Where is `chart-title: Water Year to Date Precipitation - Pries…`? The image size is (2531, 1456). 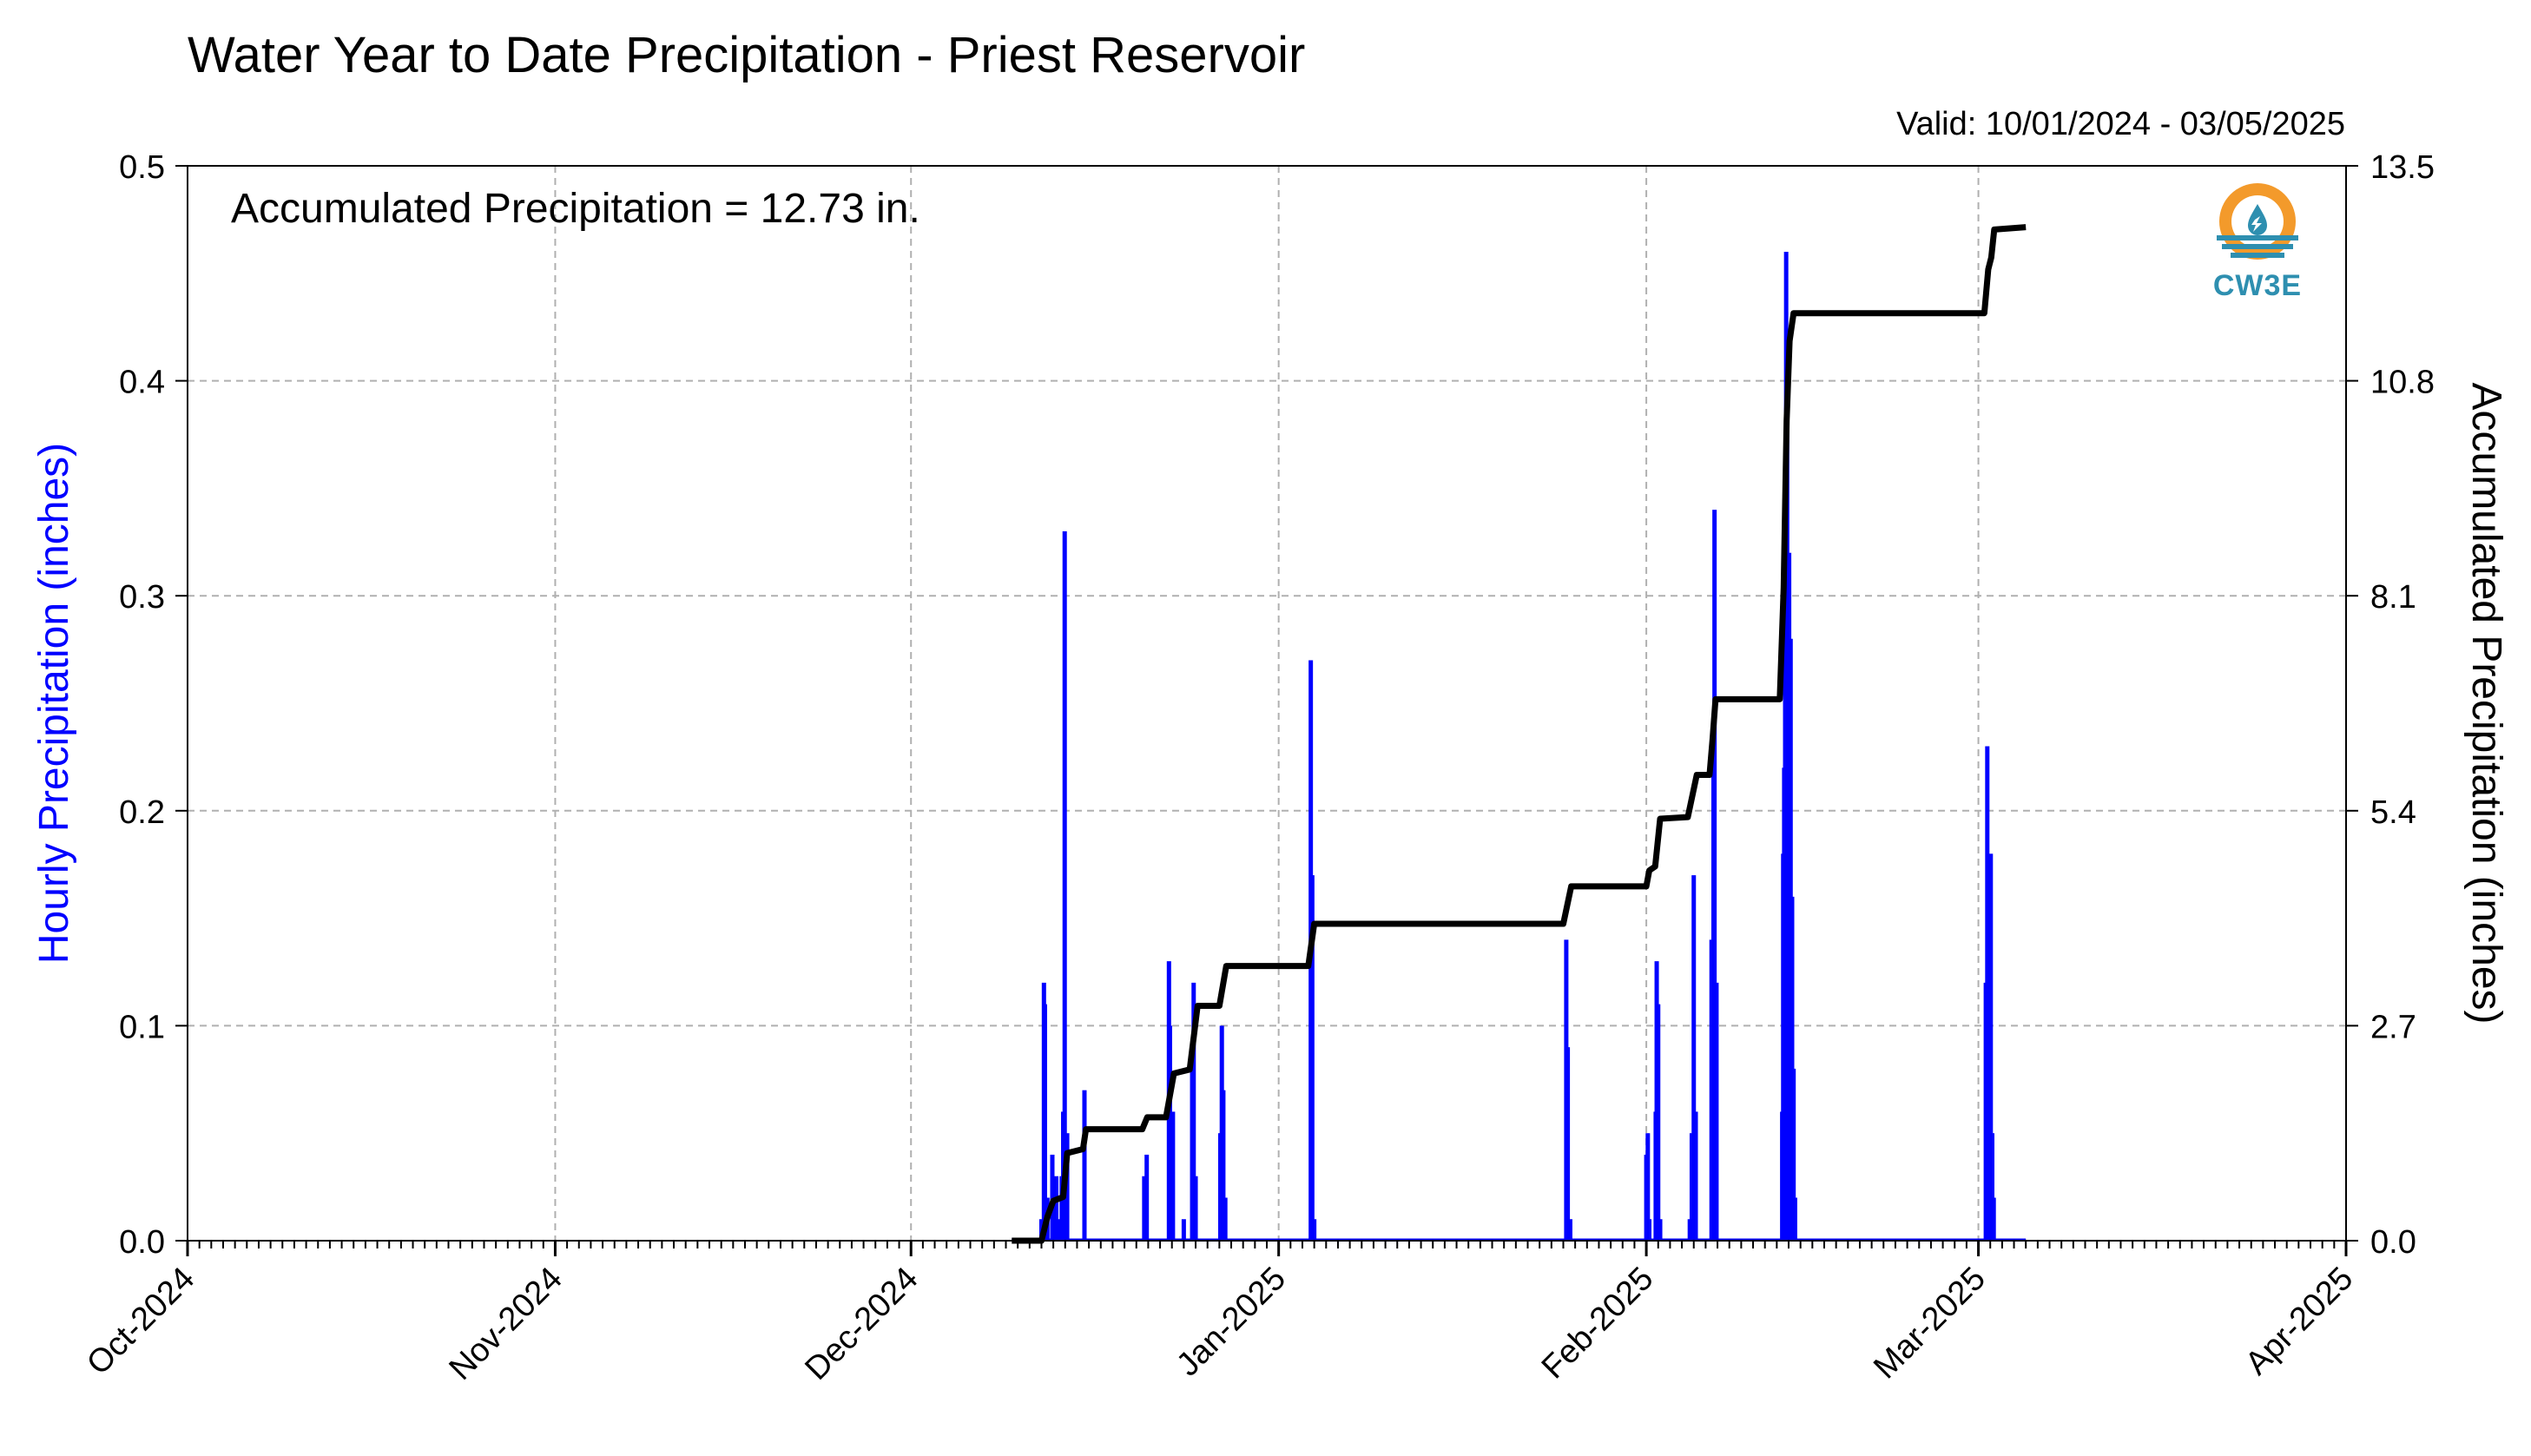
chart-title: Water Year to Date Precipitation - Pries… is located at coordinates (747, 55).